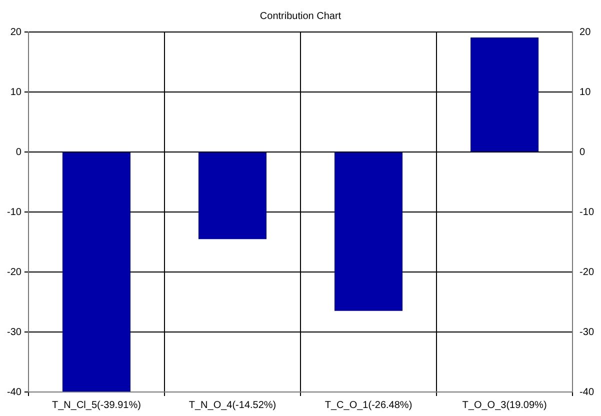 The width and height of the screenshot is (601, 416). I want to click on y-tick-label: -20, so click(14, 272).